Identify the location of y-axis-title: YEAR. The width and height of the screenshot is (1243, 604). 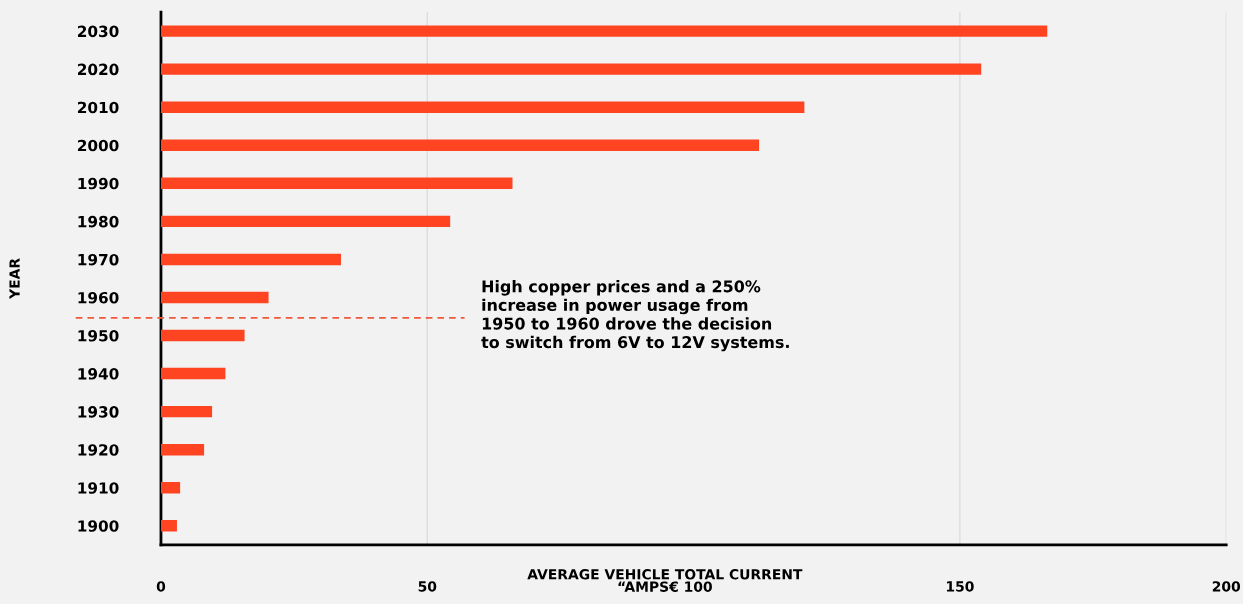
(14, 279).